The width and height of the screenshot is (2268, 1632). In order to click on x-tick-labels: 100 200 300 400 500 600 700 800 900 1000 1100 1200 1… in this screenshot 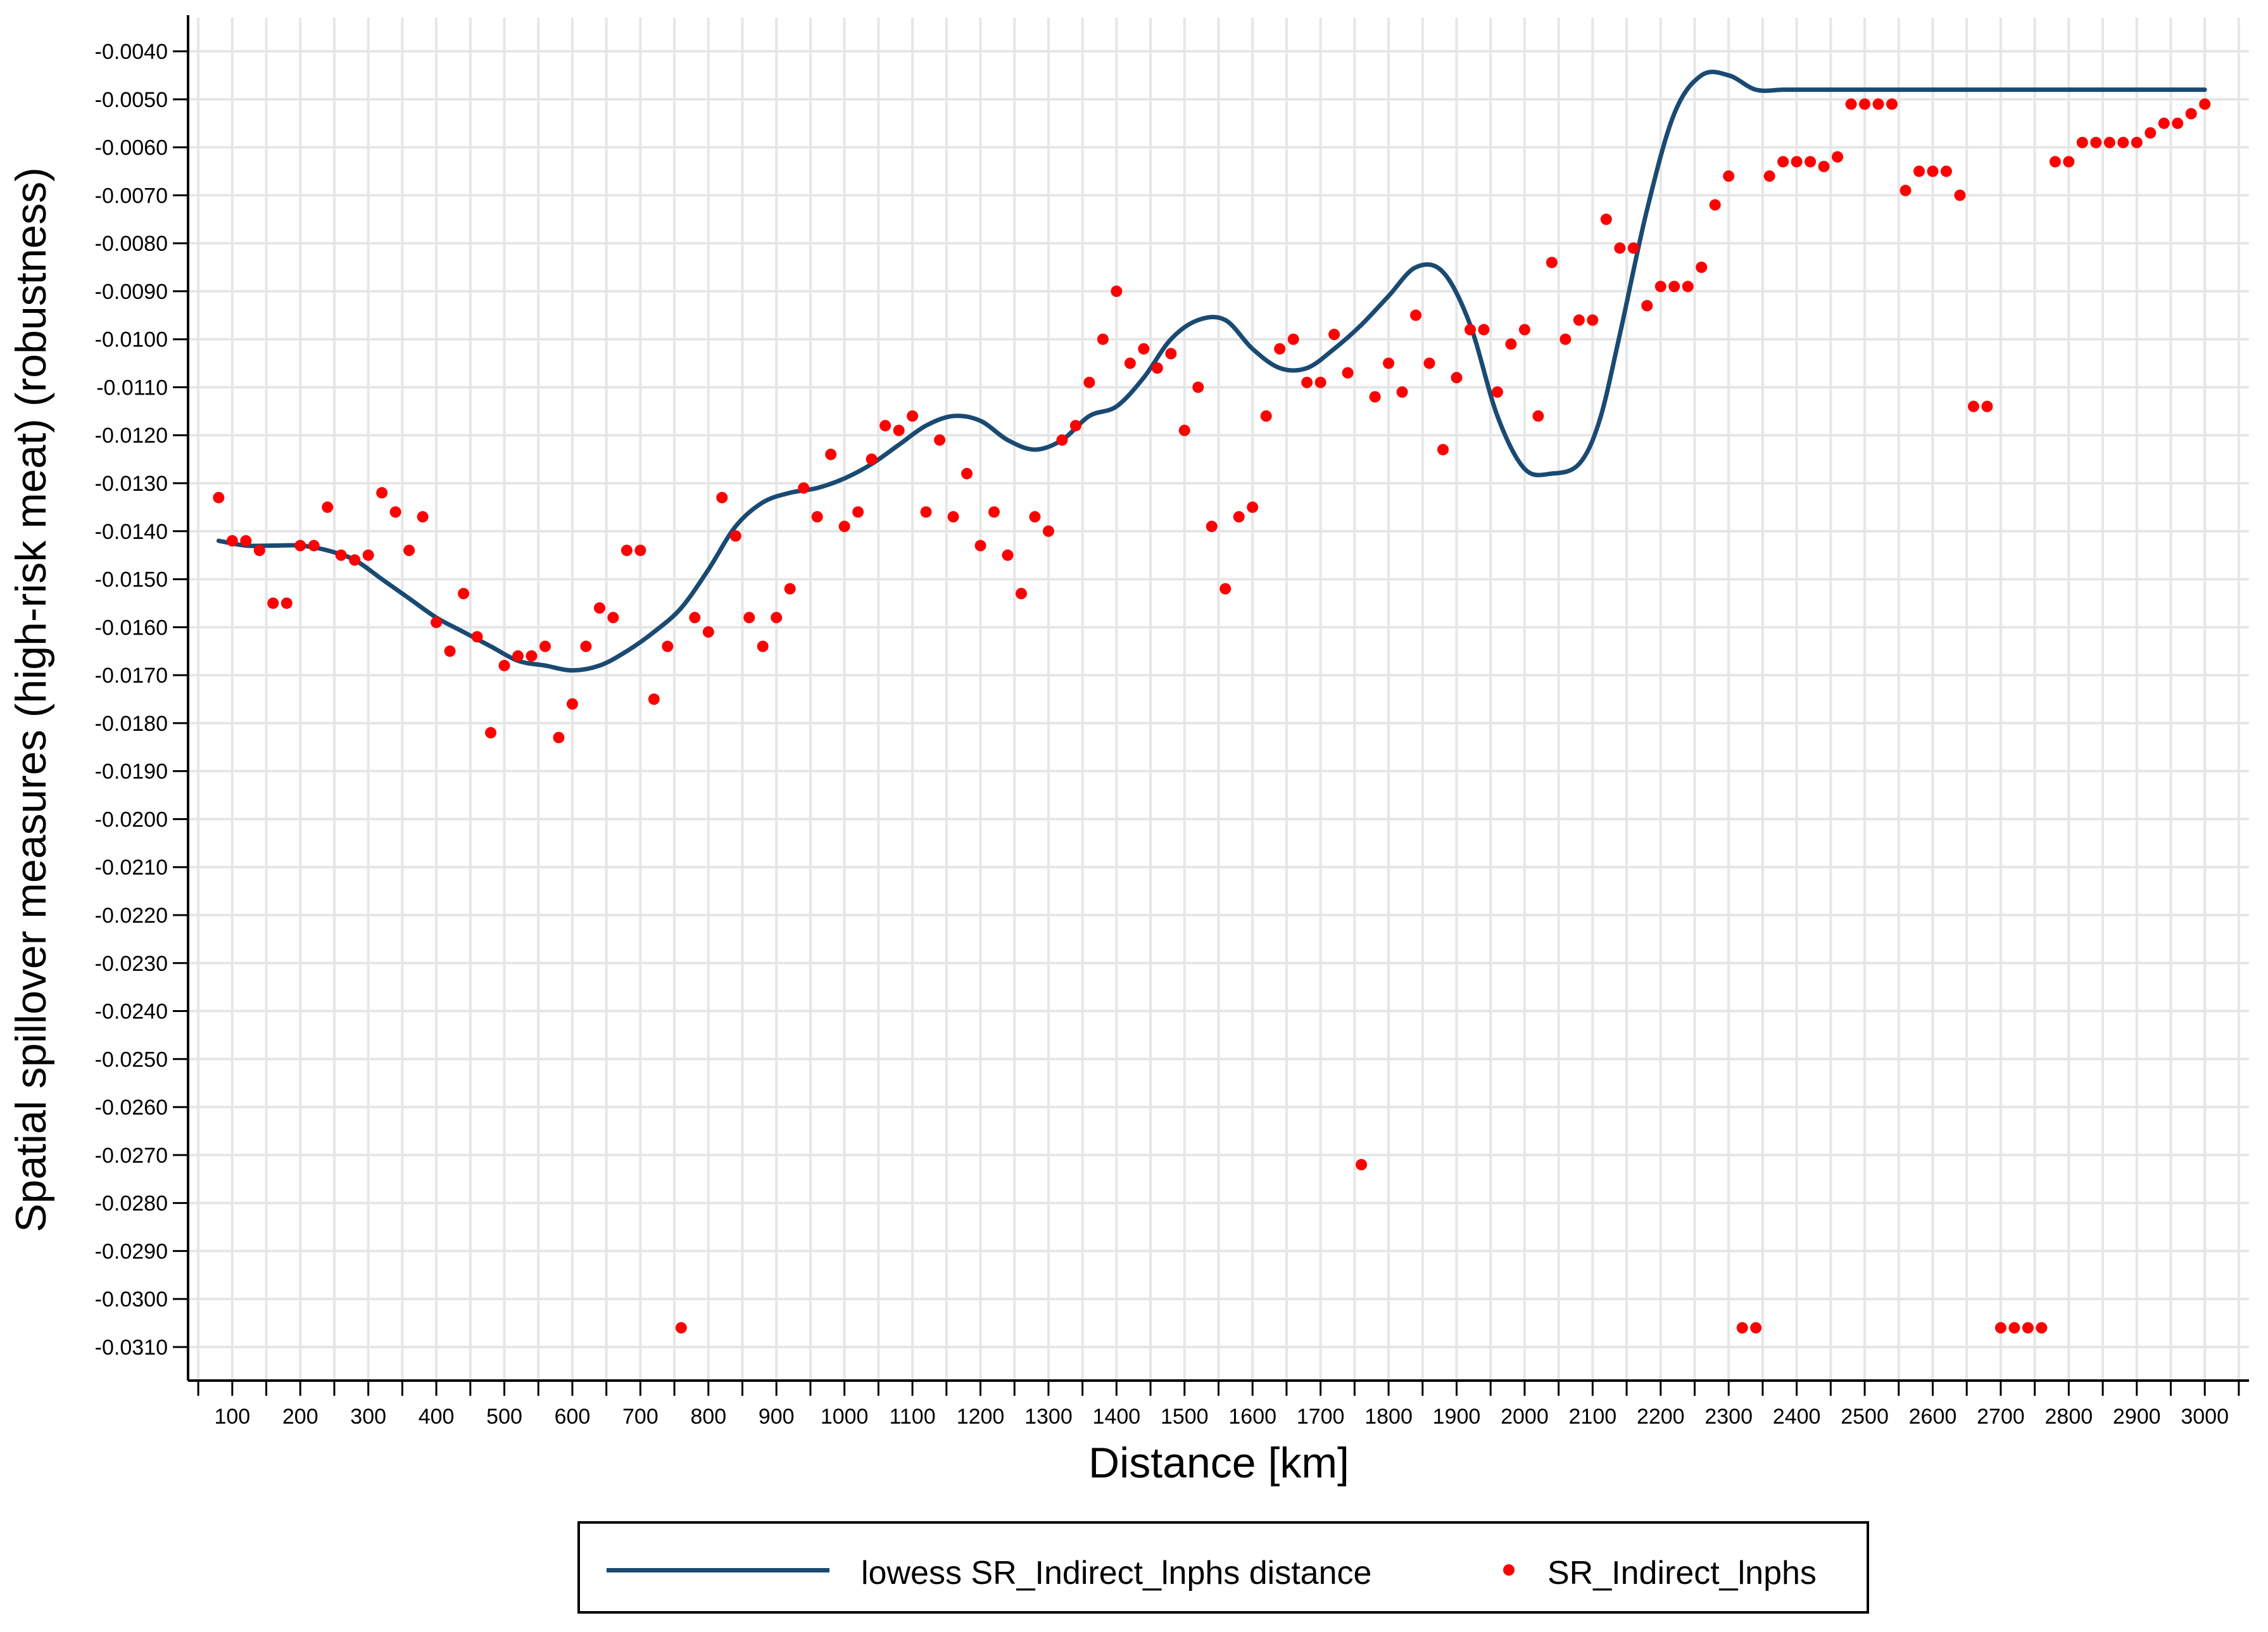, I will do `click(1221, 1417)`.